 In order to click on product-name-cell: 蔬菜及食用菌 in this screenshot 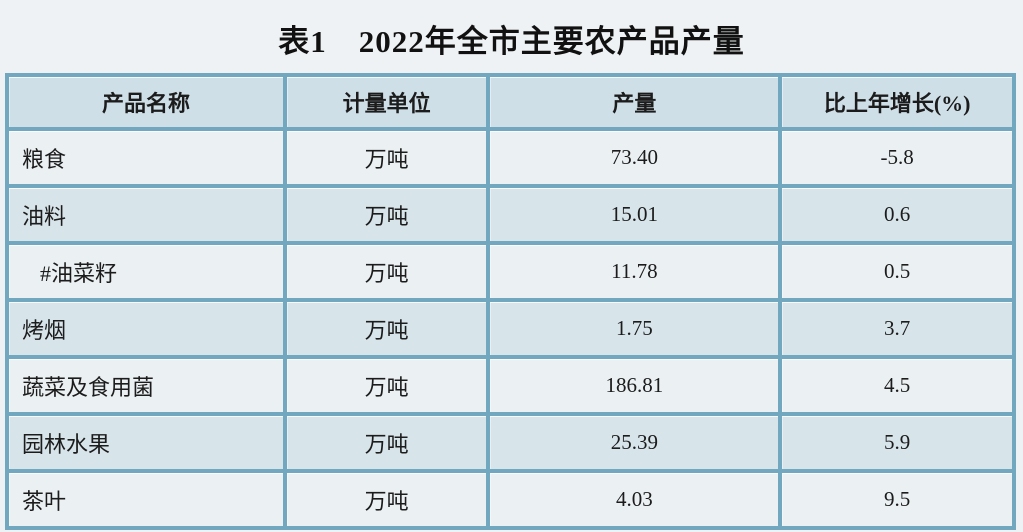, I will do `click(146, 385)`.